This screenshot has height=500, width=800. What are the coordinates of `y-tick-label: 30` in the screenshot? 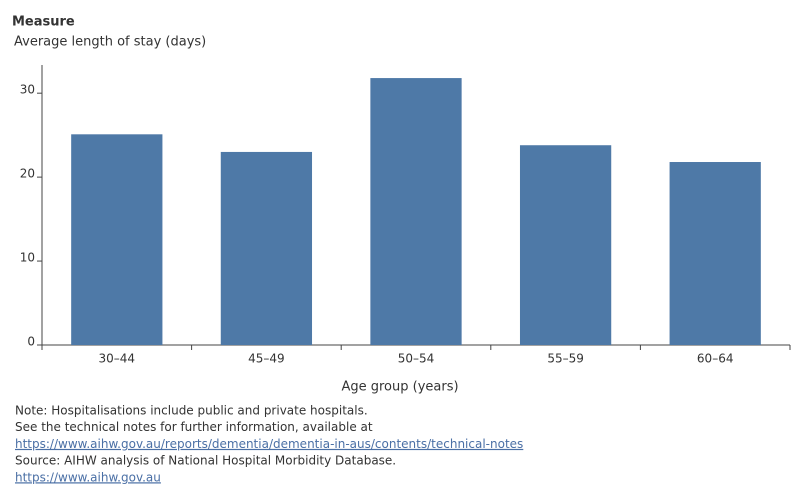 It's located at (27, 90).